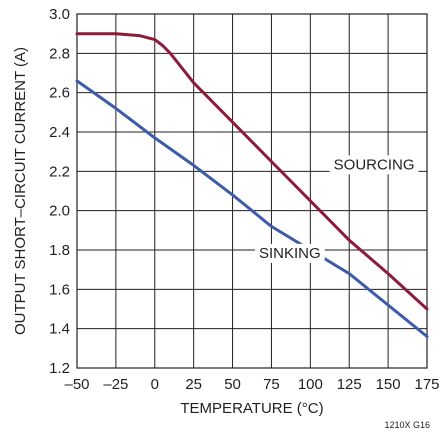 The height and width of the screenshot is (434, 443). I want to click on y-tick-label: 1.2, so click(59, 368).